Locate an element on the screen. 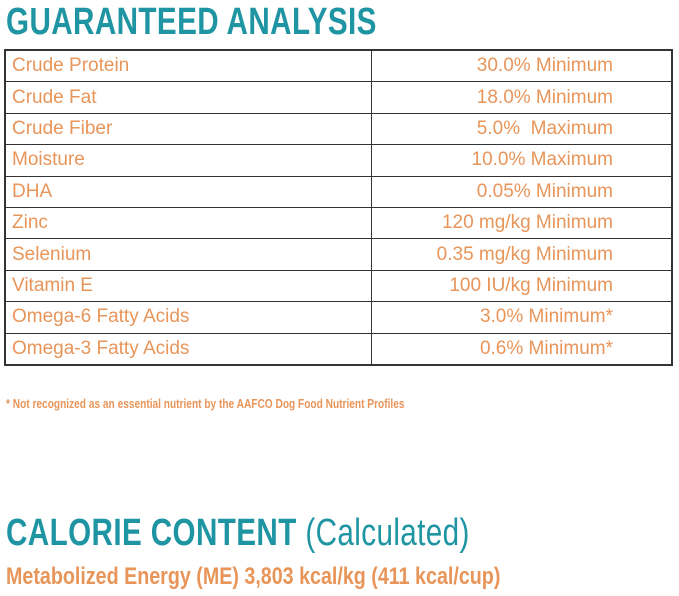 This screenshot has height=596, width=679. nutrient-value: 30.0% Minimum is located at coordinates (522, 66).